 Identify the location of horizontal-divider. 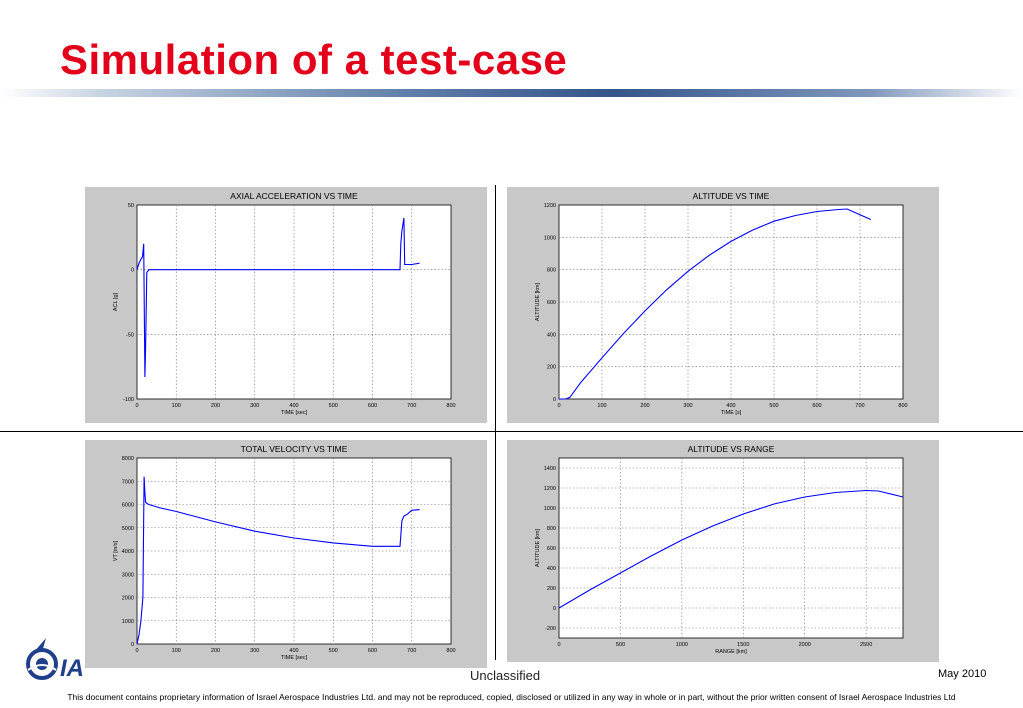
(511, 431).